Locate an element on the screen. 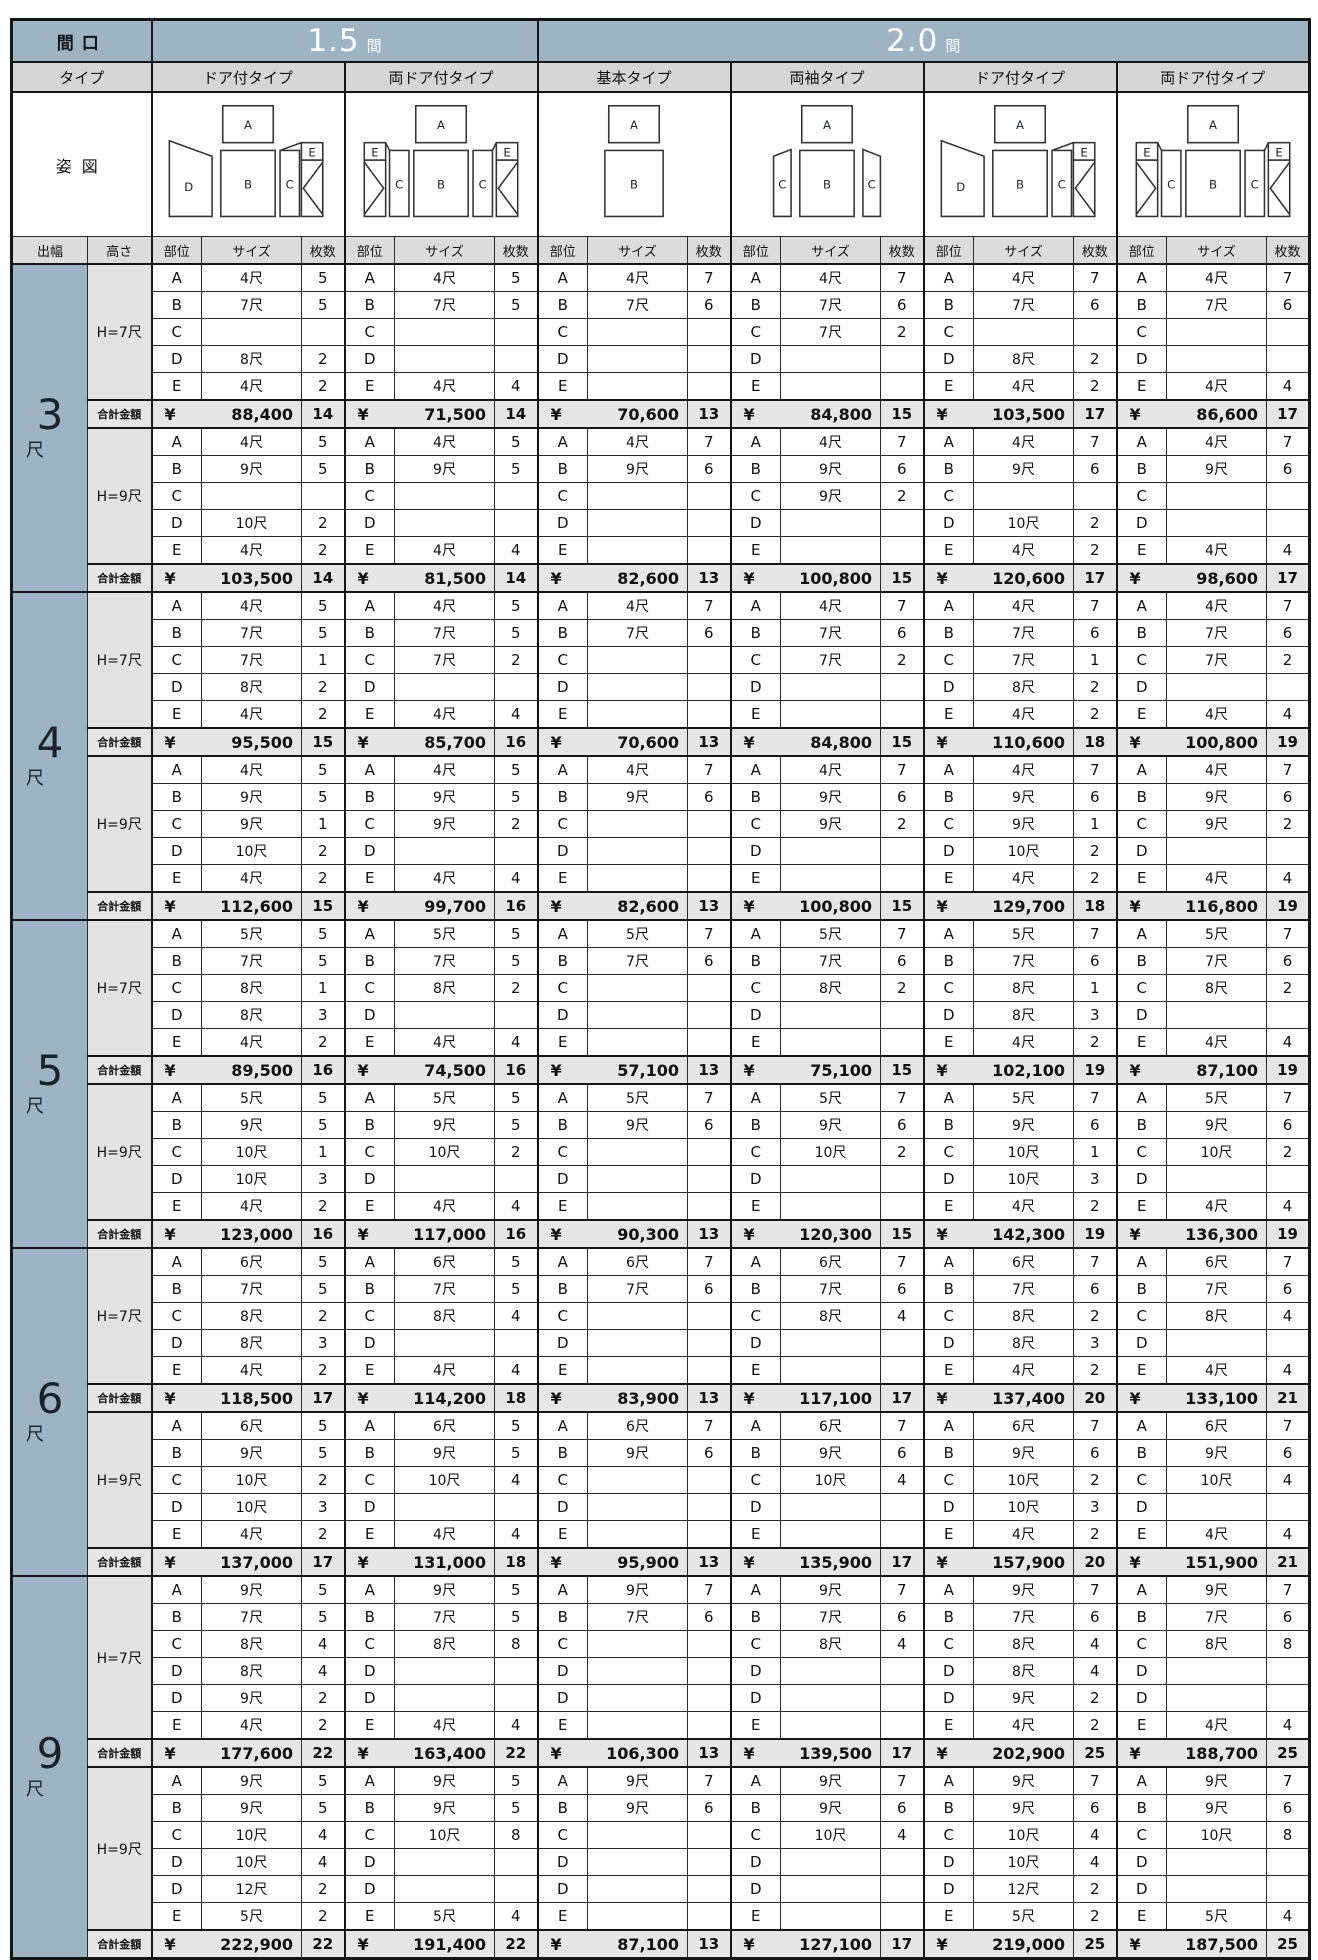 The image size is (1318, 1960). total-amount: ¥90,300 is located at coordinates (613, 1234).